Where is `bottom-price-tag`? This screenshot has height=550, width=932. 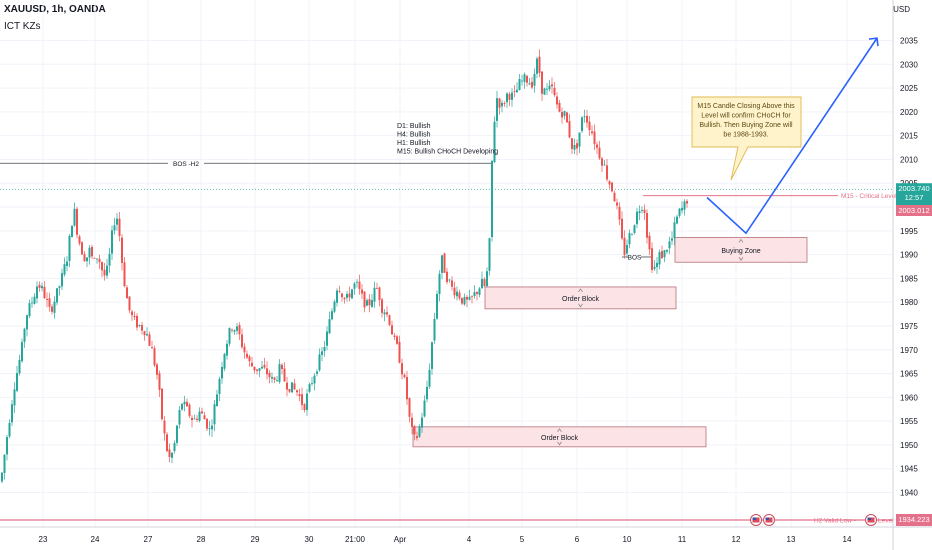
bottom-price-tag is located at coordinates (914, 520).